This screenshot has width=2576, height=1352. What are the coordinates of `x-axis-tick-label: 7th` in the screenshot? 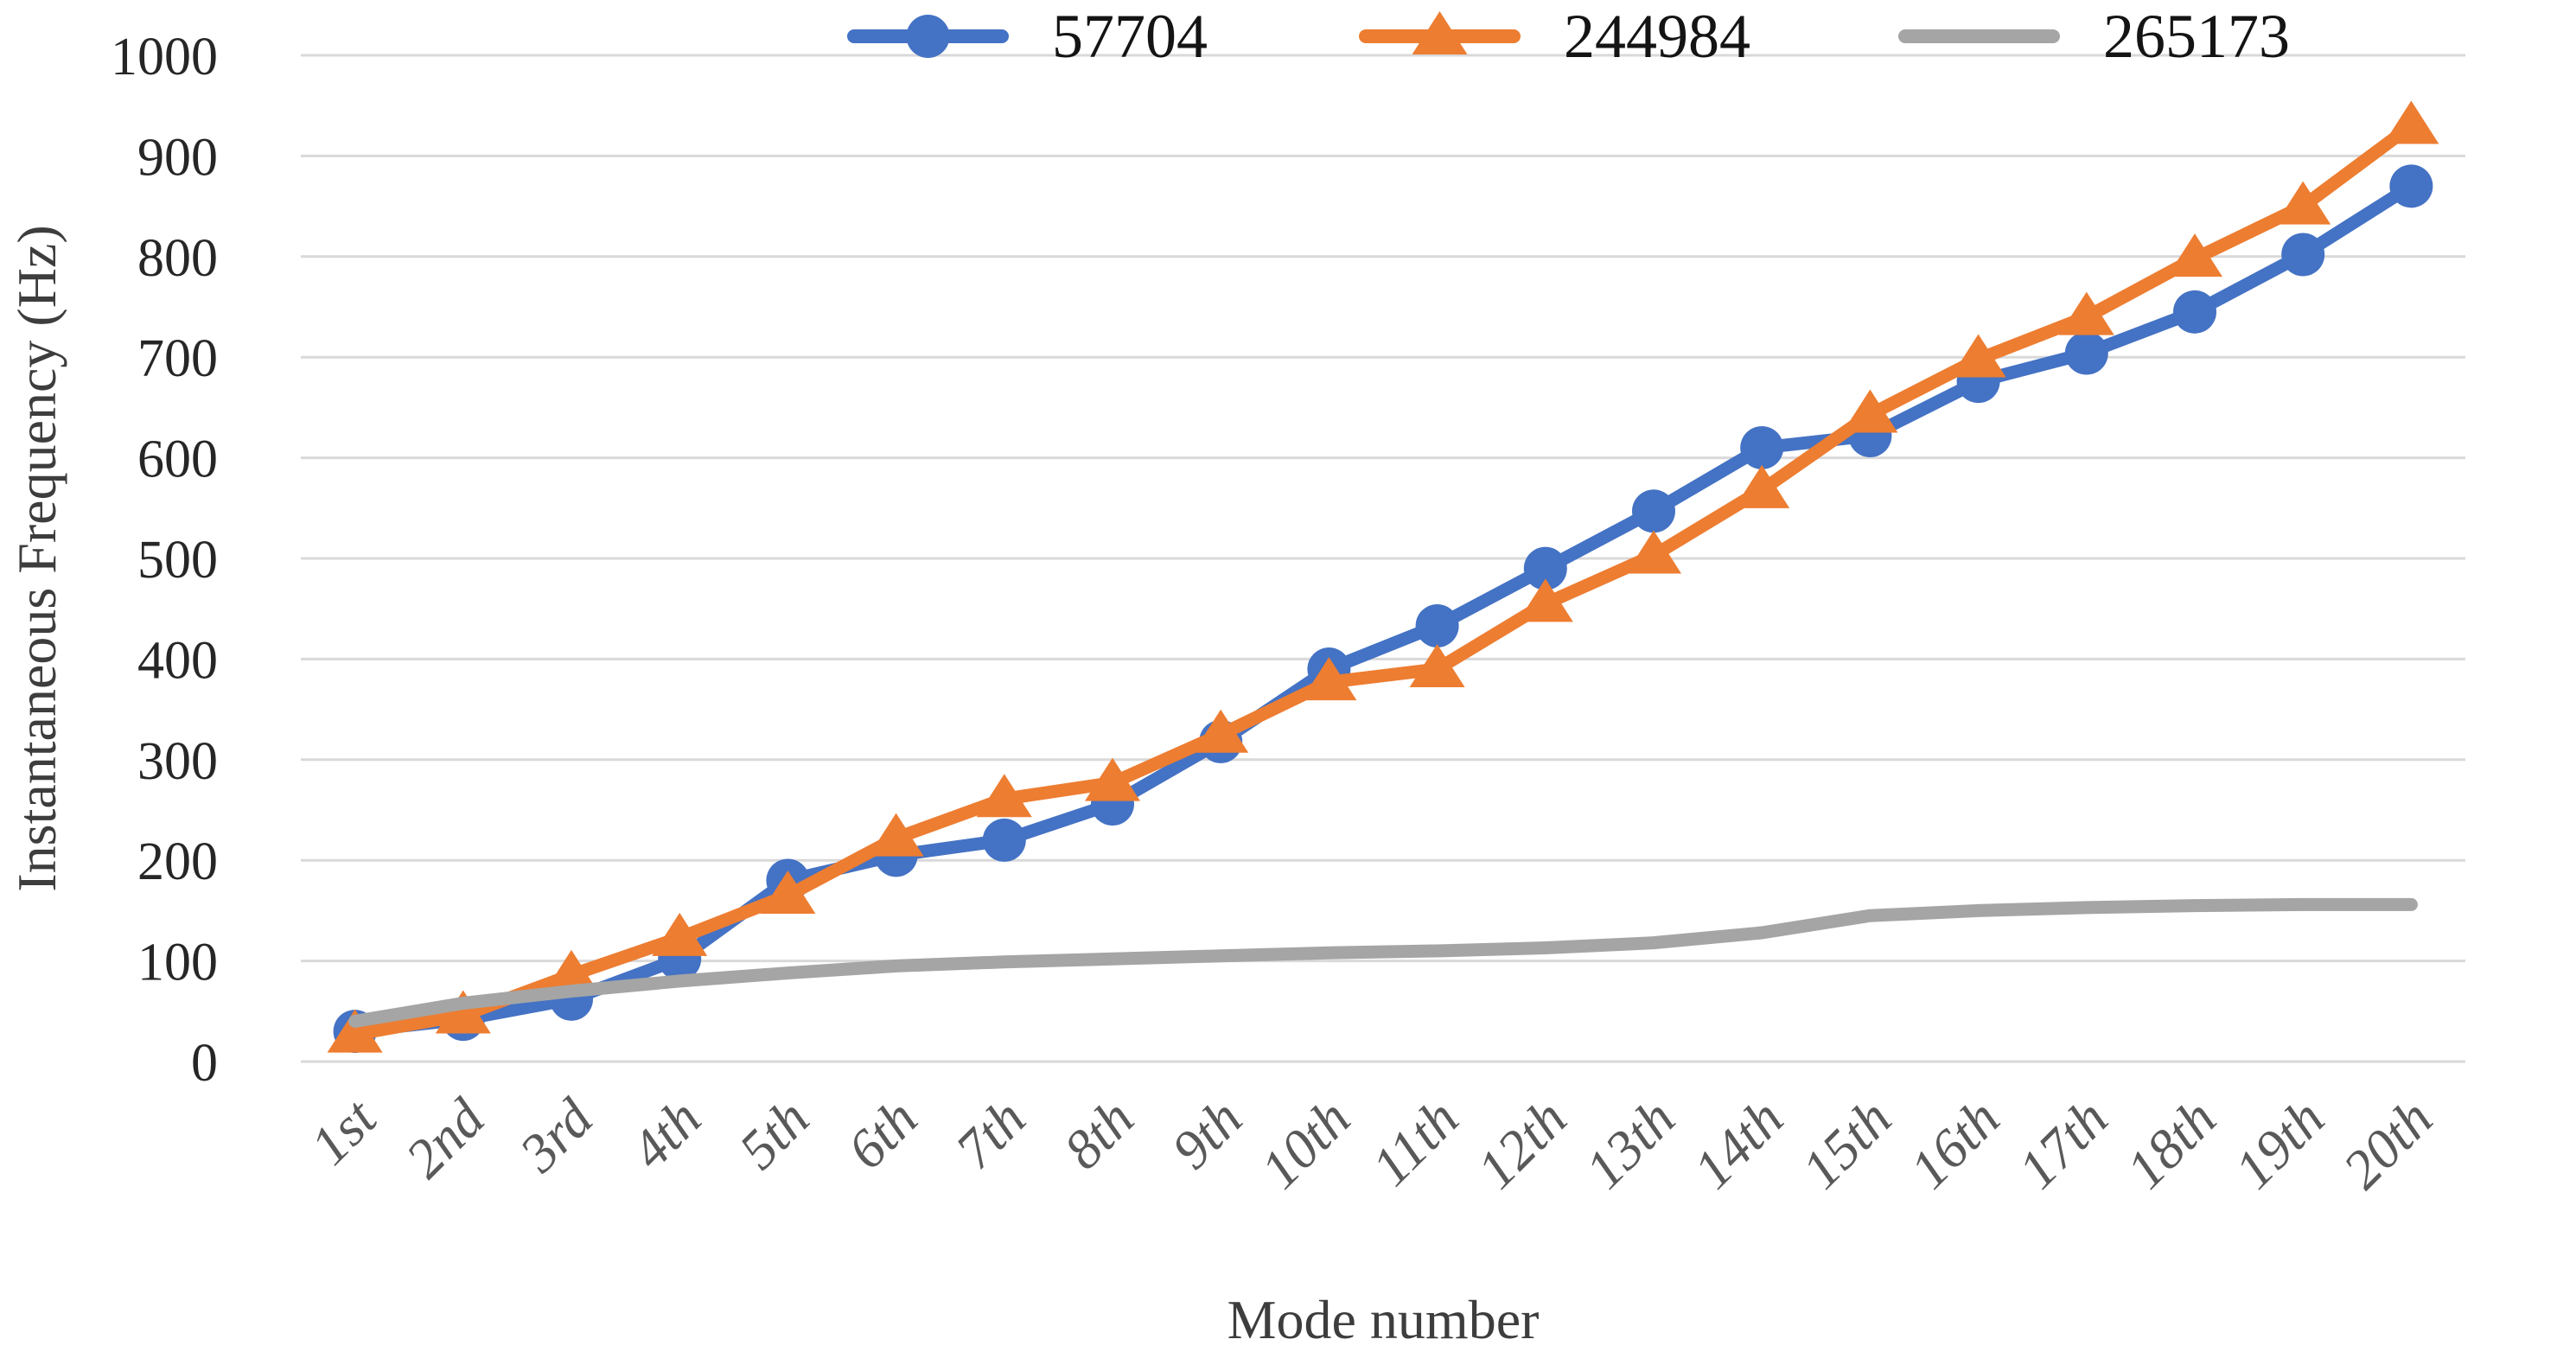 It's located at (990, 1134).